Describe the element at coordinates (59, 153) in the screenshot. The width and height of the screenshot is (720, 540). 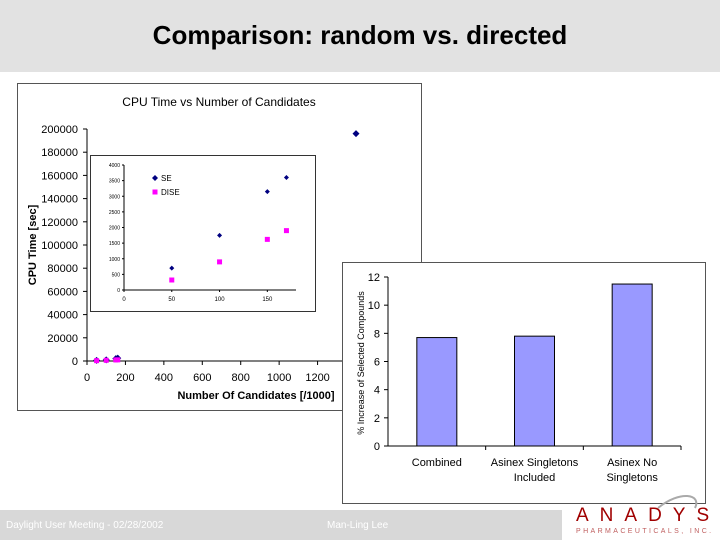
I see `main-y-tick-label: 180000` at that location.